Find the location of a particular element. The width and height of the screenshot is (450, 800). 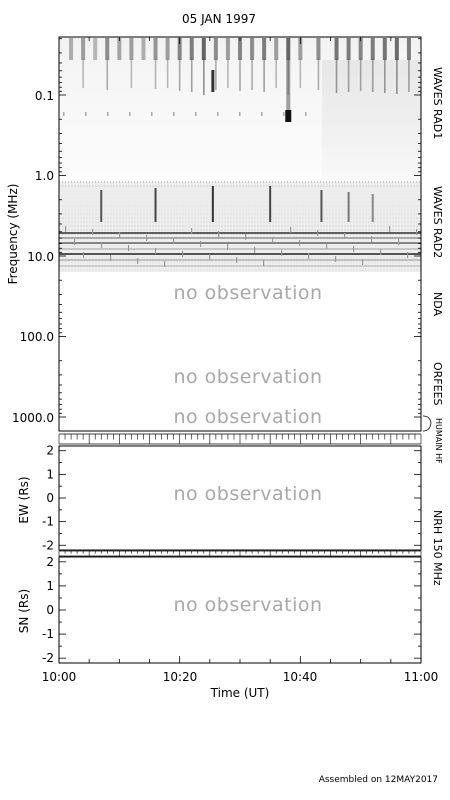

ytick-100.0: 100.0 is located at coordinates (37, 337).